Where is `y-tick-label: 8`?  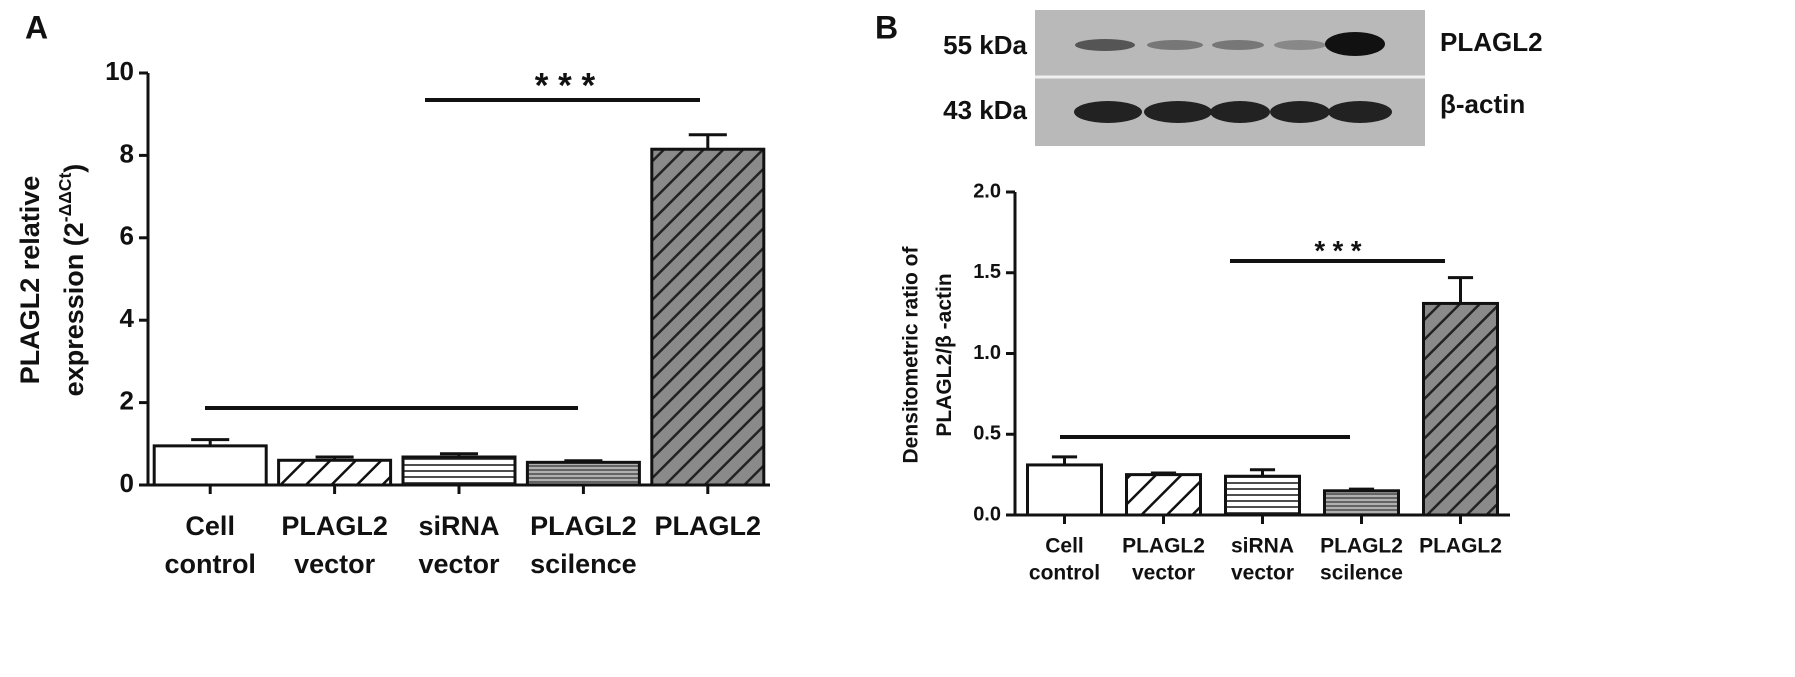
y-tick-label: 8 is located at coordinates (127, 153).